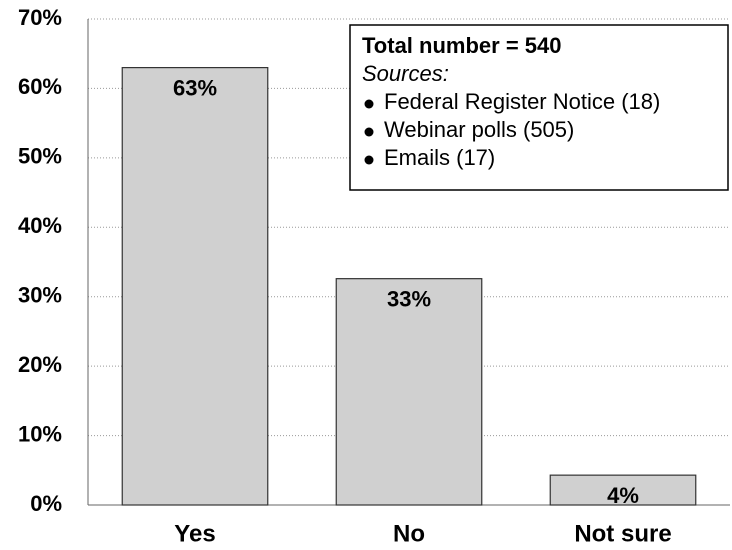 This screenshot has width=732, height=550. Describe the element at coordinates (46, 503) in the screenshot. I see `y-tick-label: 0%` at that location.